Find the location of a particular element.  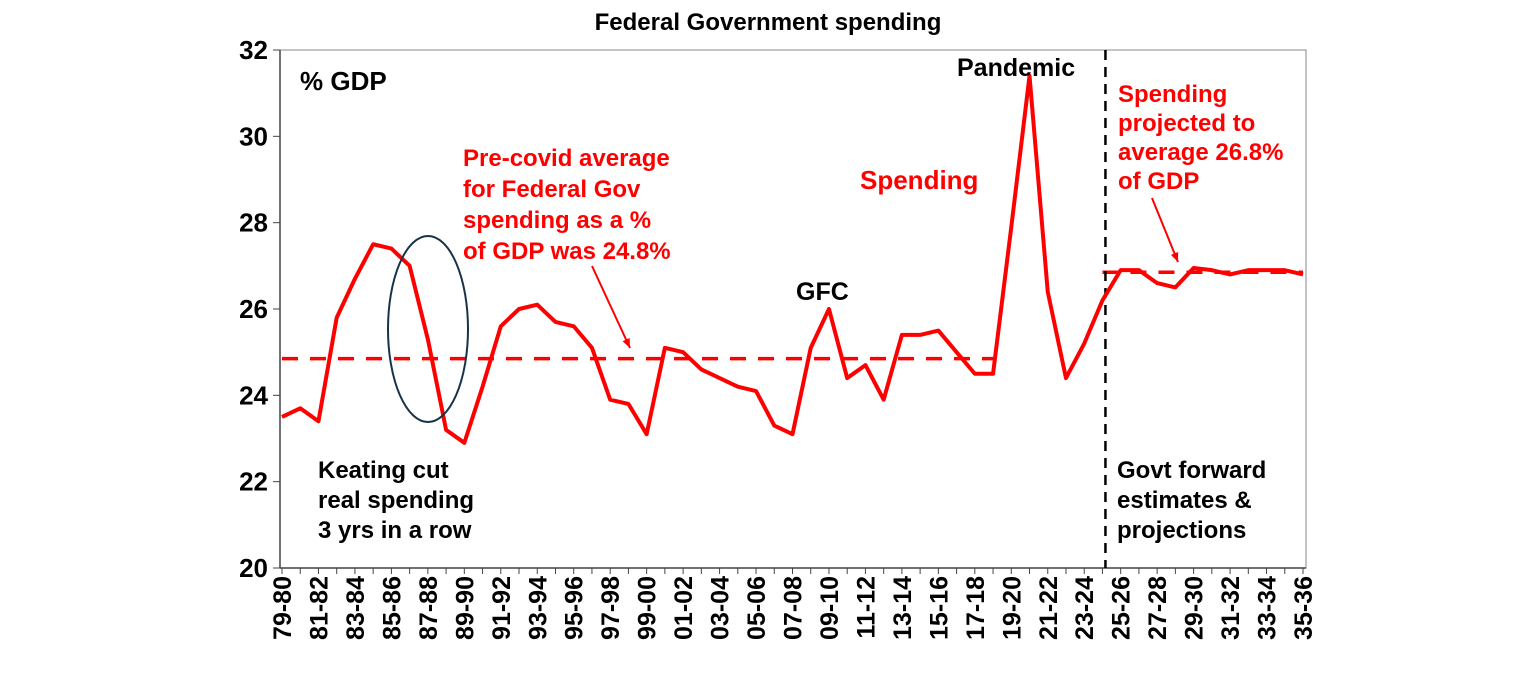

x-tick-label: 91-92 is located at coordinates (502, 608).